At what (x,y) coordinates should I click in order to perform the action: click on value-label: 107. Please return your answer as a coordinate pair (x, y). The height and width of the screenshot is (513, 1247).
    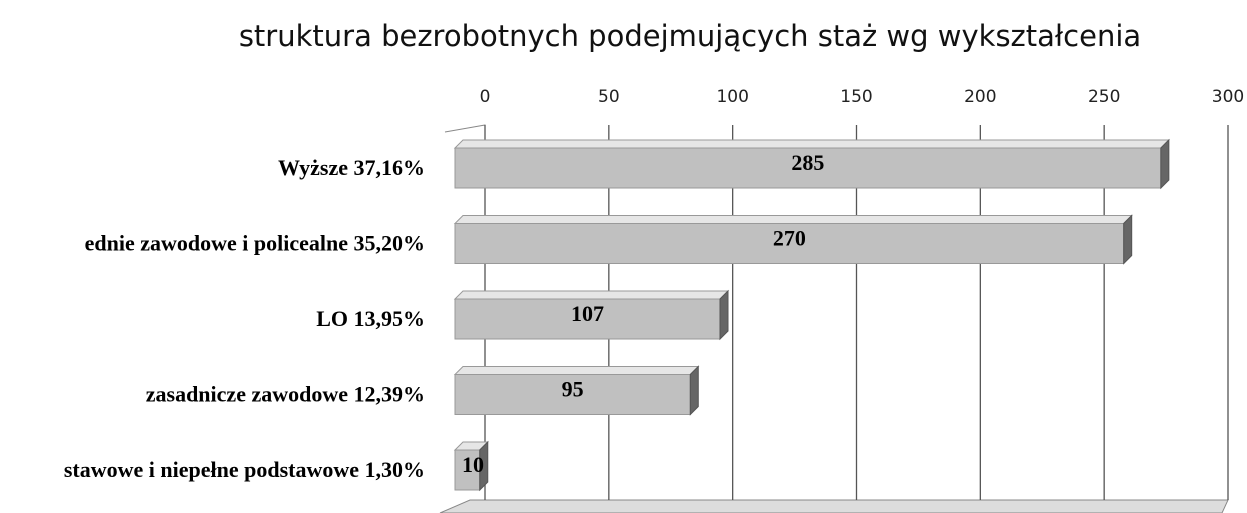
    Looking at the image, I should click on (587, 313).